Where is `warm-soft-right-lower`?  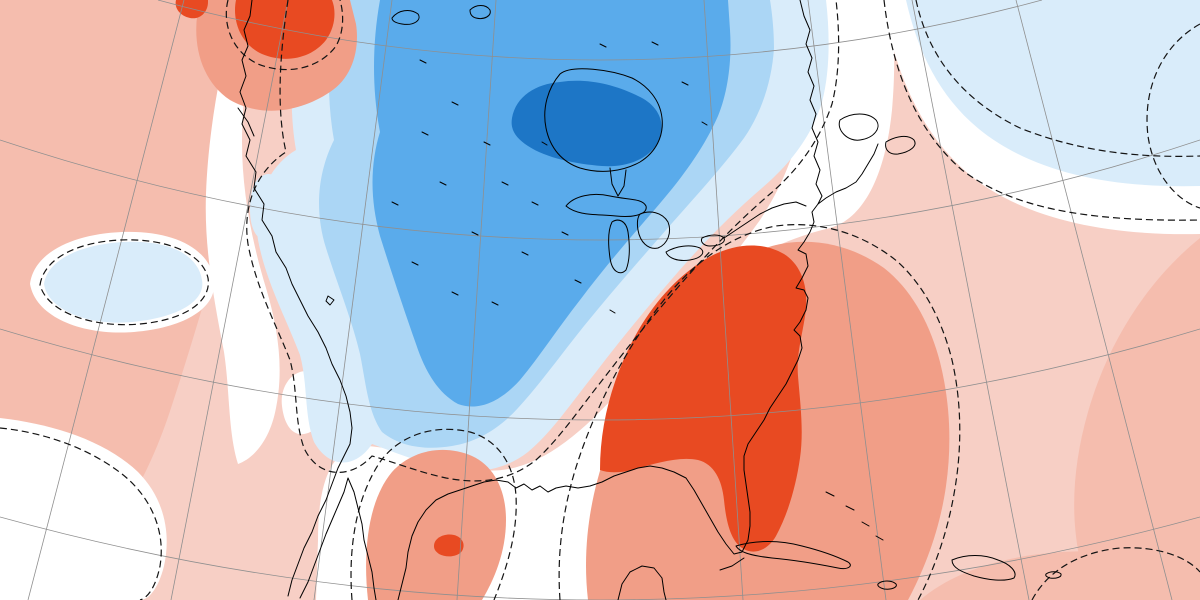 warm-soft-right-lower is located at coordinates (1137, 419).